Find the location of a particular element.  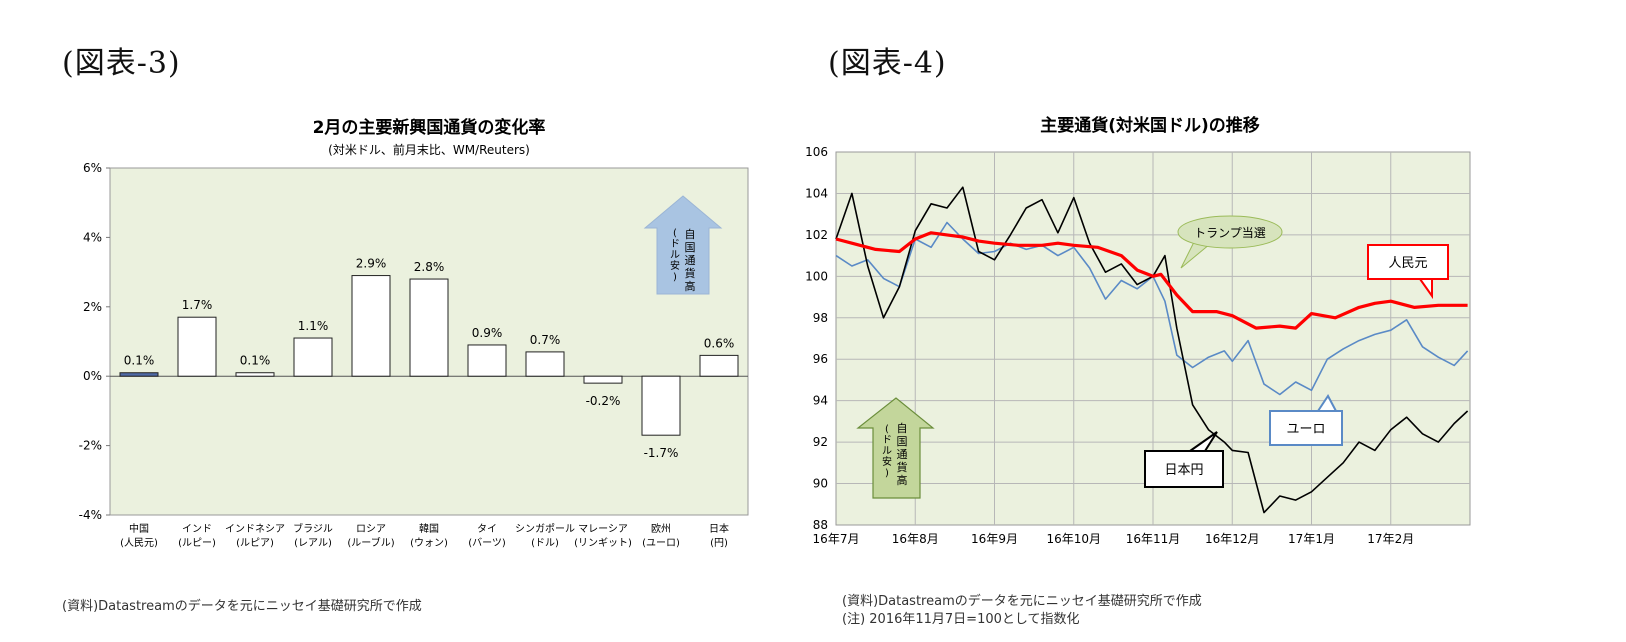

x-tick-label: シンガポール is located at coordinates (545, 529).